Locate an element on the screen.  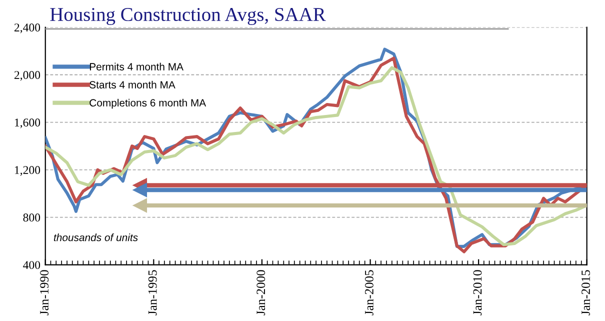
x-tick-label: Jan-2015 is located at coordinates (586, 293).